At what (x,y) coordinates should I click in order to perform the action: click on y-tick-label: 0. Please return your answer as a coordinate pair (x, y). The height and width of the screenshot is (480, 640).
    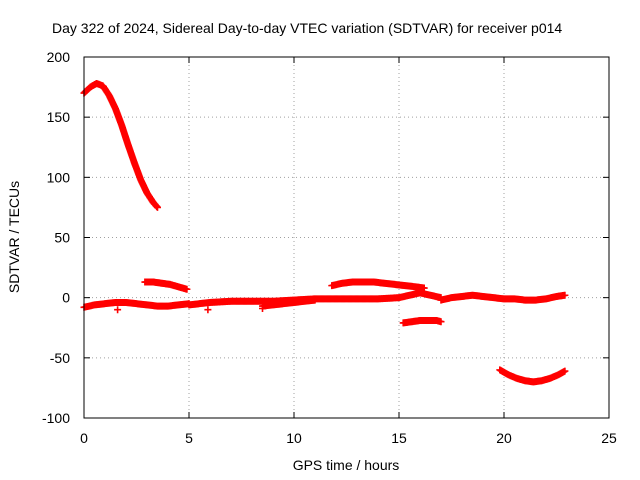
    Looking at the image, I should click on (66, 298).